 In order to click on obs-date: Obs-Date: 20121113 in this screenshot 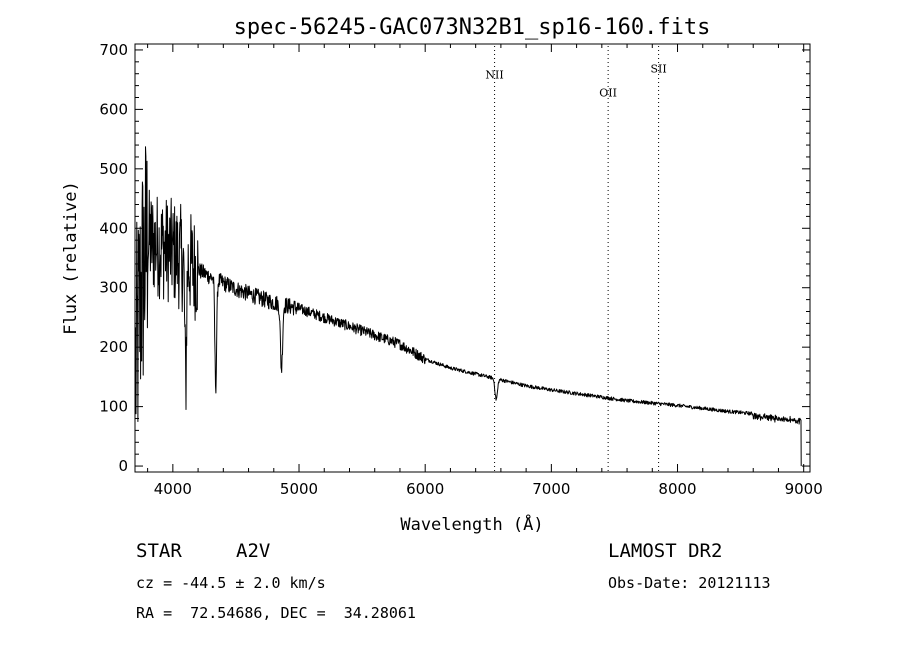, I will do `click(689, 583)`.